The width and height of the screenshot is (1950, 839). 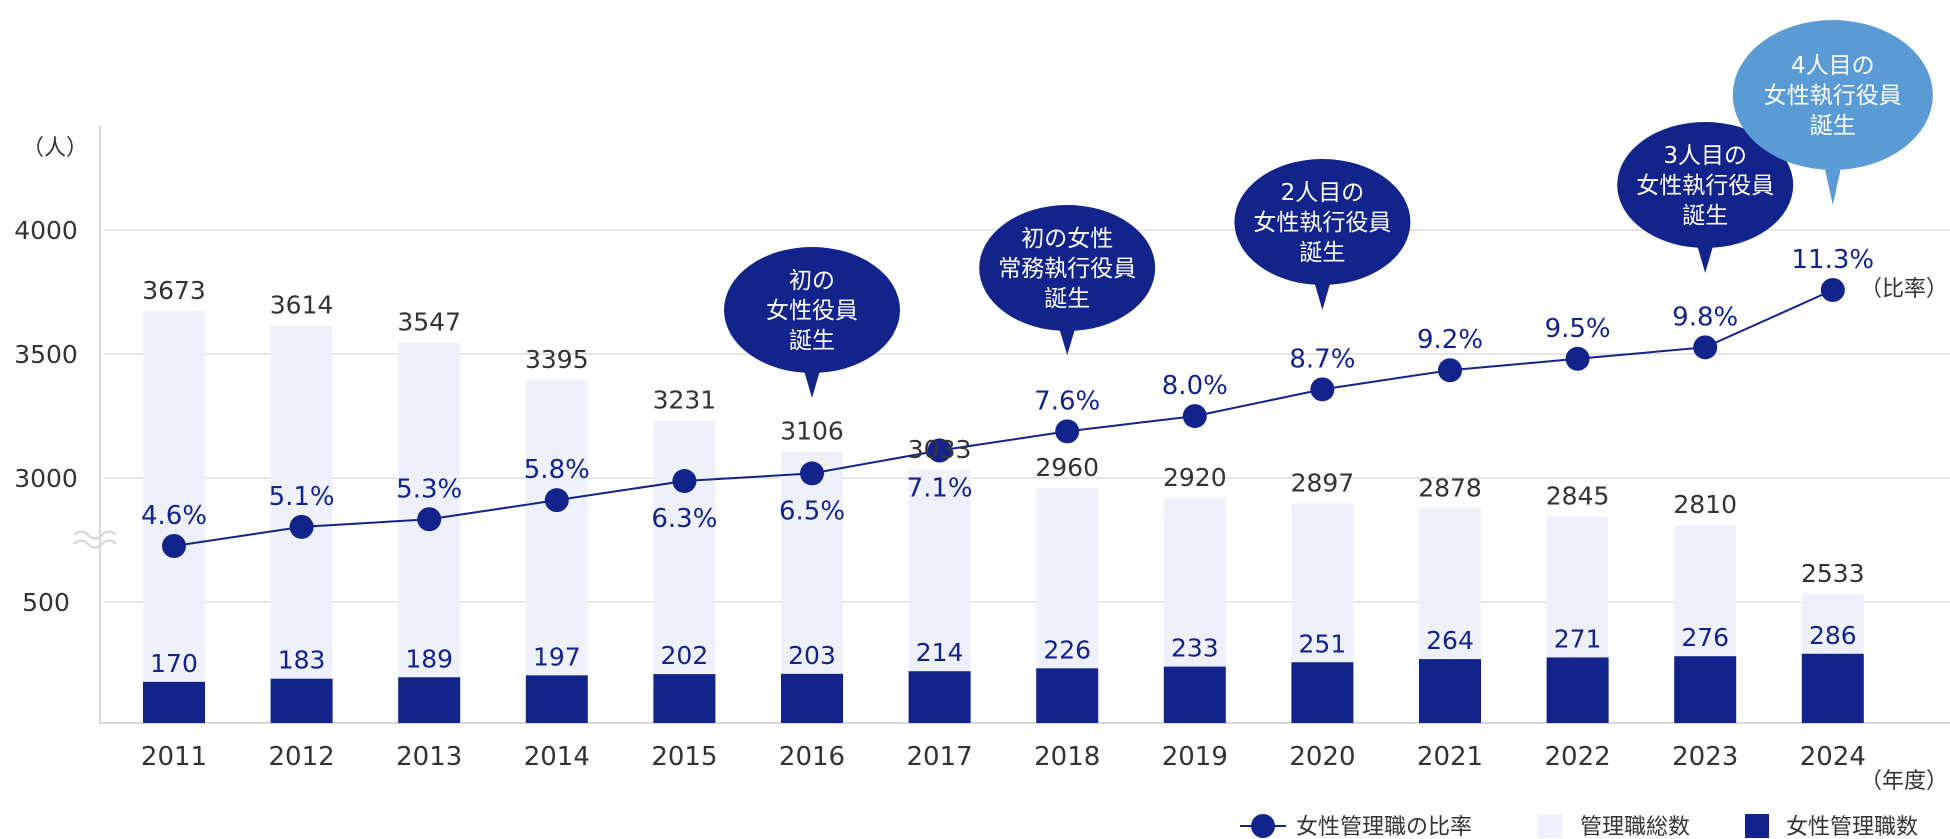 I want to click on female-value-label: 197, so click(x=557, y=656).